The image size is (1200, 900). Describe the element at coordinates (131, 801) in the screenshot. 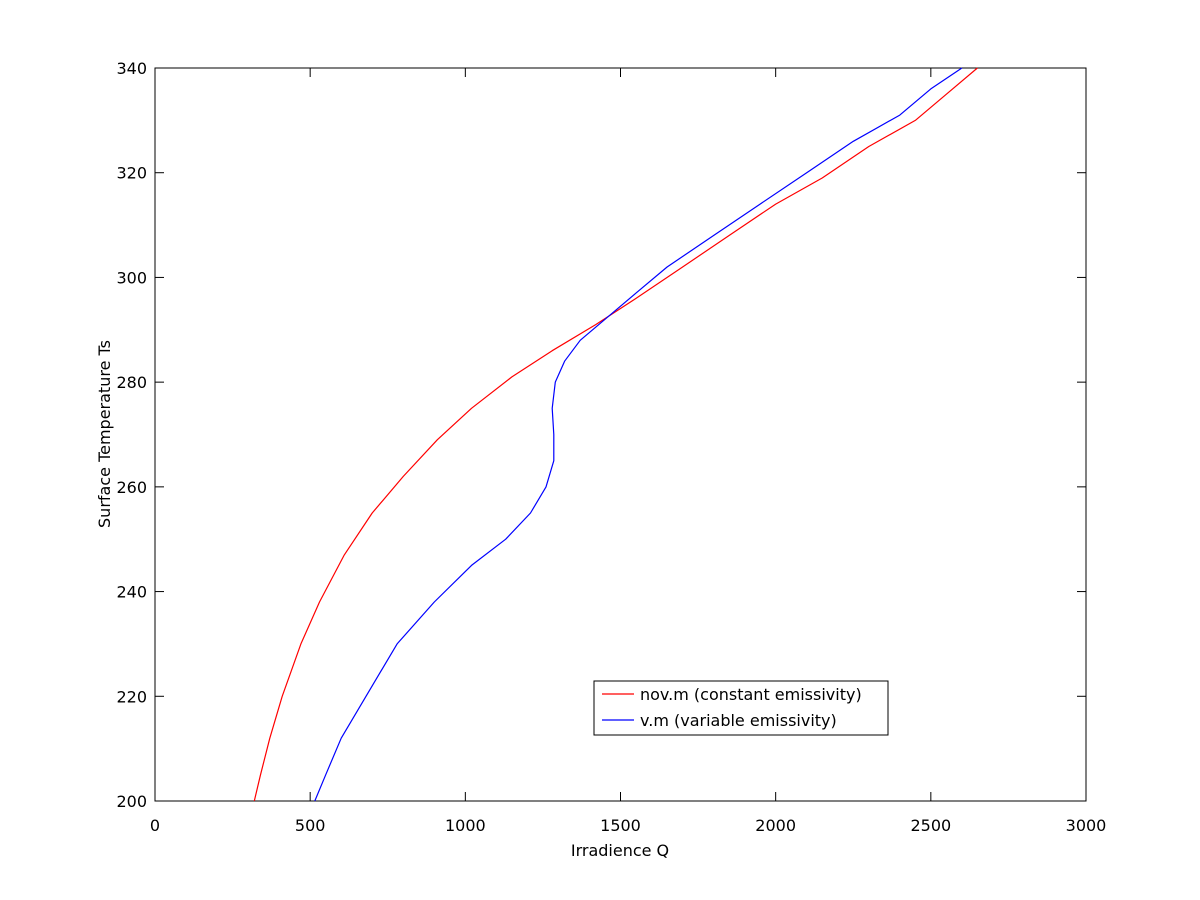

I see `y-tick-label: 200` at that location.